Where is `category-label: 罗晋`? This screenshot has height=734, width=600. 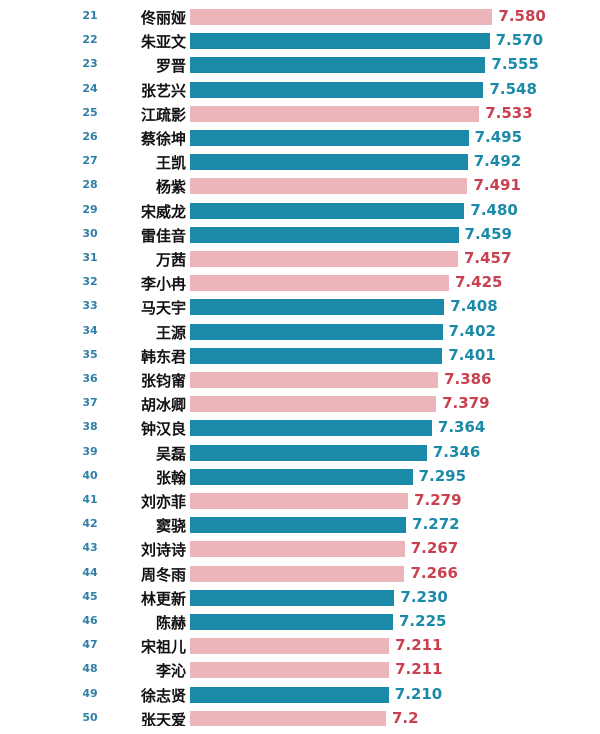
category-label: 罗晋 is located at coordinates (170, 66).